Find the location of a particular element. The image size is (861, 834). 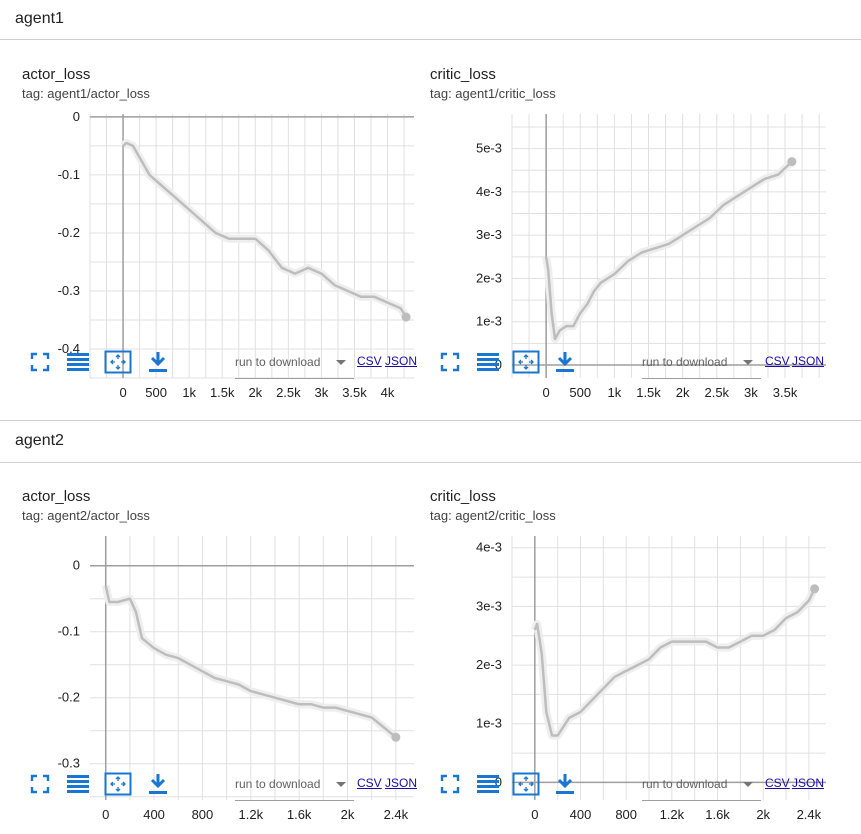

group-header-agent2: agent2 is located at coordinates (430, 441).